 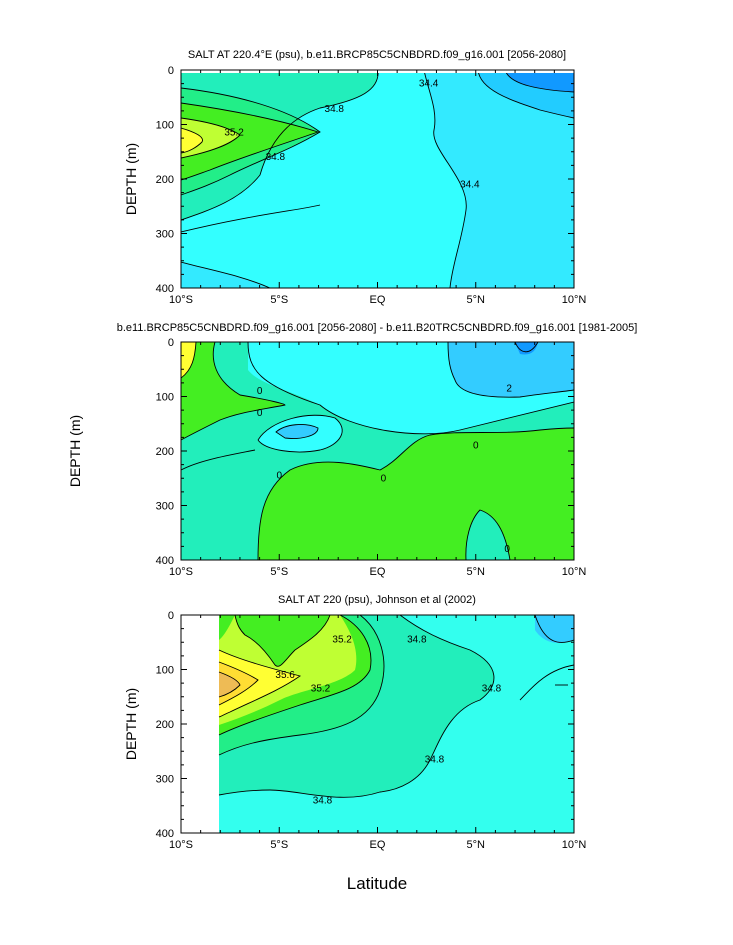 I want to click on panel-1-fill, so click(x=377, y=179).